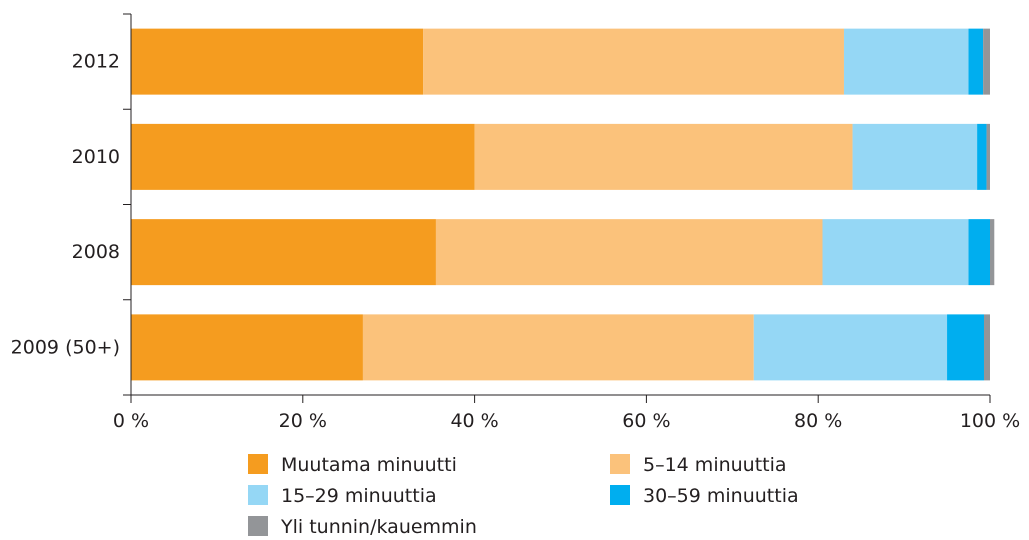 The image size is (1029, 540). I want to click on x-tick-label: 100 %, so click(990, 421).